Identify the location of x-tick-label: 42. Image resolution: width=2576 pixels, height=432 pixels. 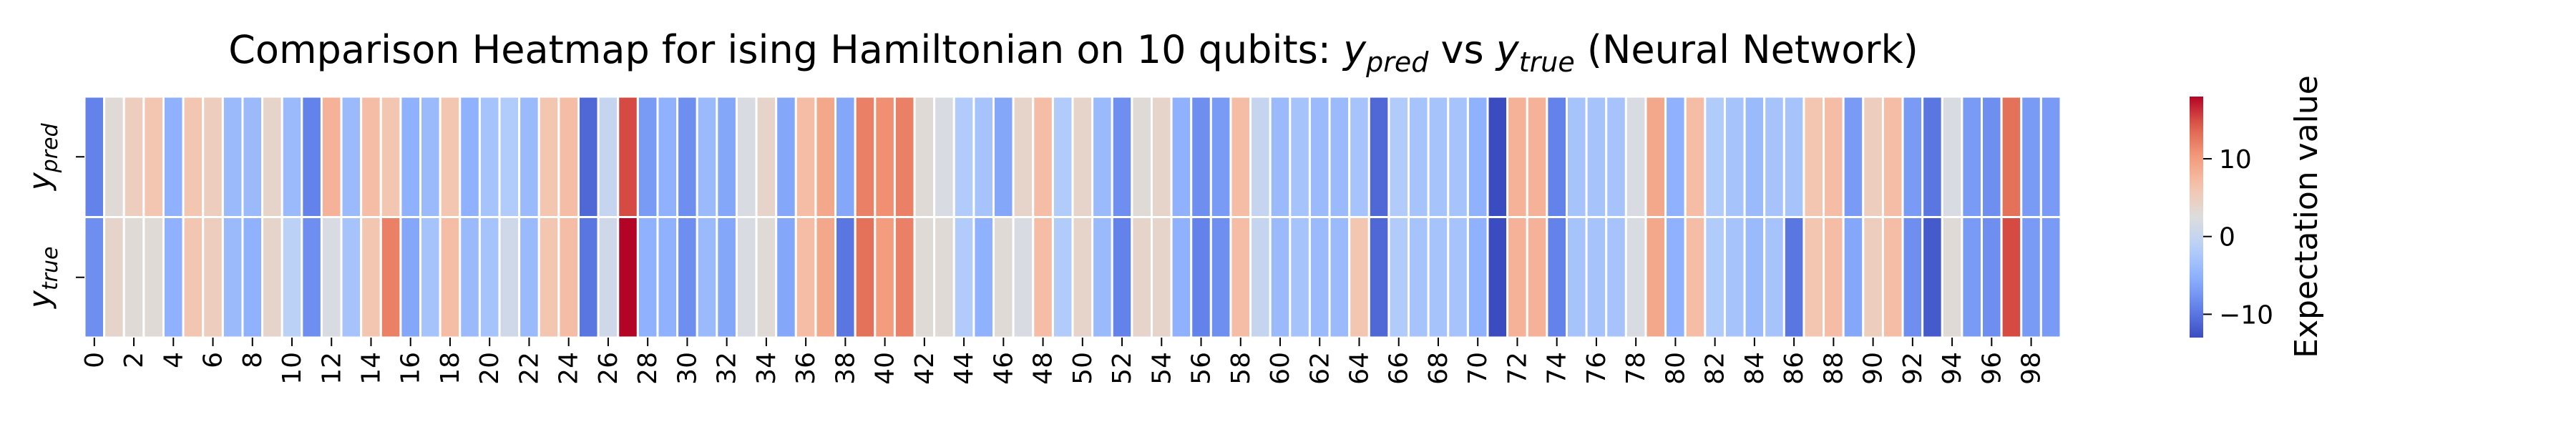
(925, 368).